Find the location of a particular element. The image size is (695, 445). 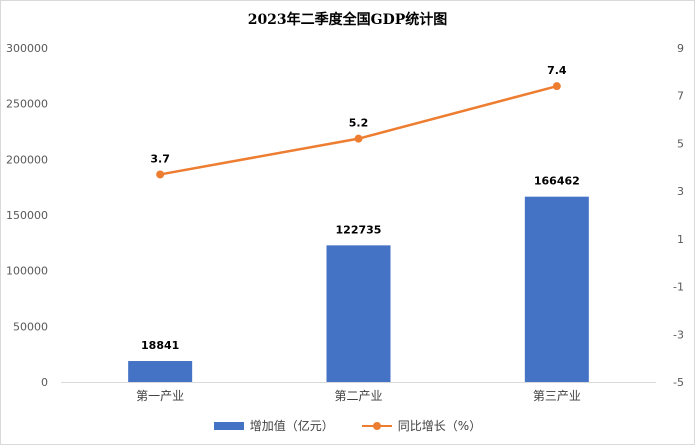

legend-item-line: 同比增长（%） is located at coordinates (421, 425).